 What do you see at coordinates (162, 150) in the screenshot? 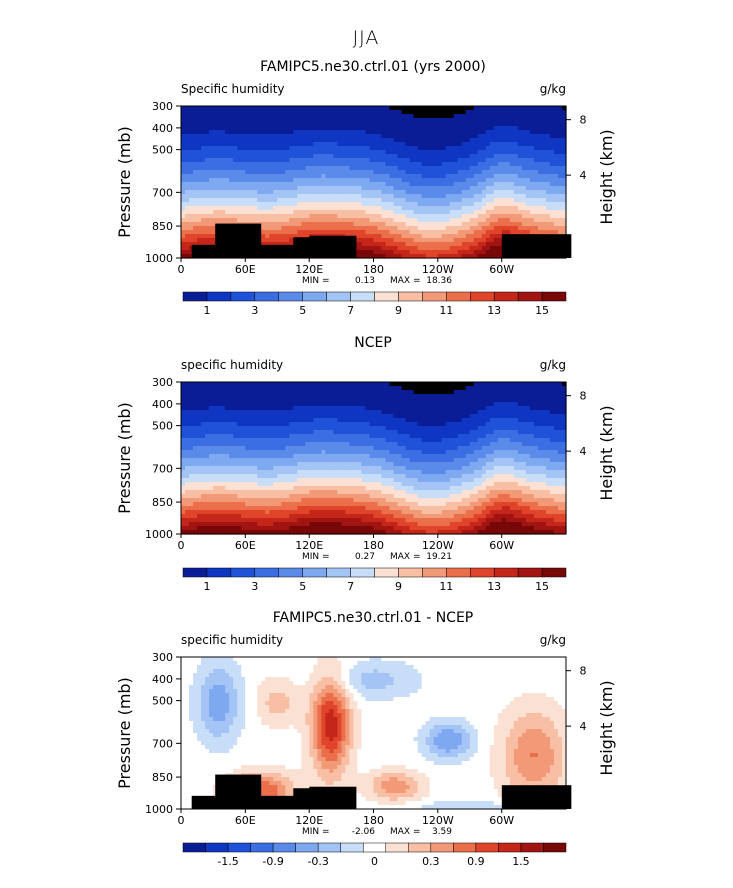
I see `y-tick-label: 500` at bounding box center [162, 150].